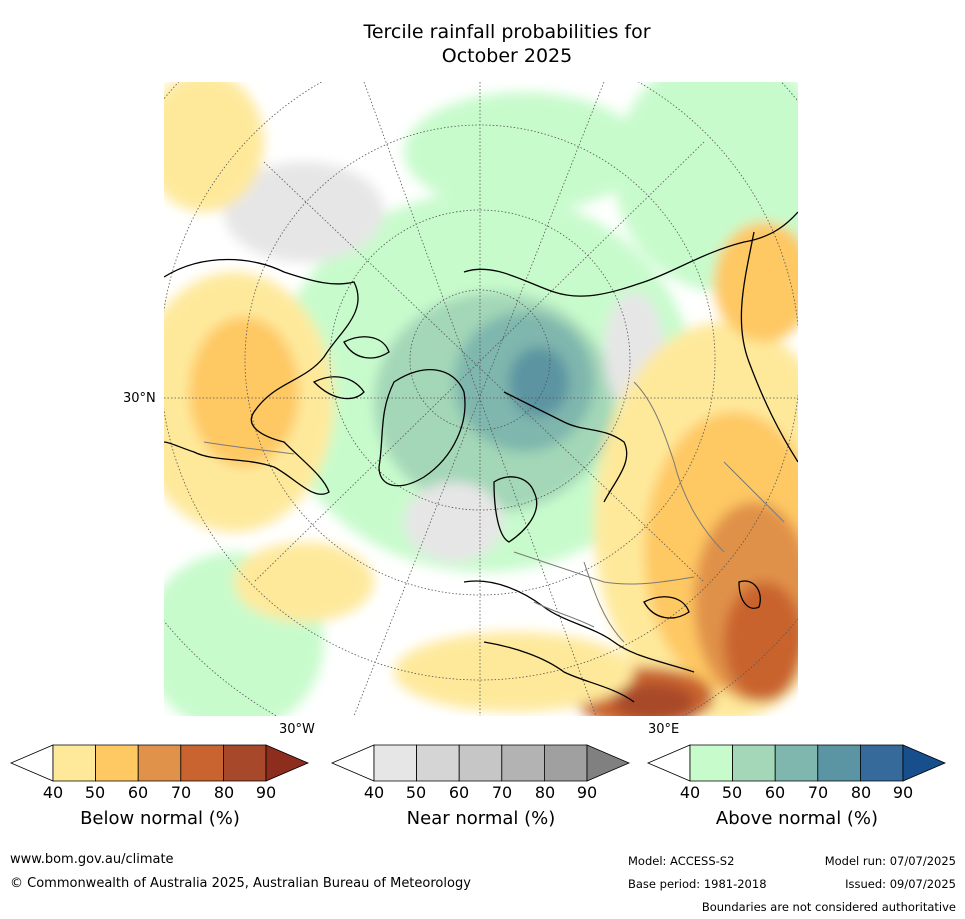 The height and width of the screenshot is (919, 965). What do you see at coordinates (297, 729) in the screenshot?
I see `longitude-label-west: 30°W` at bounding box center [297, 729].